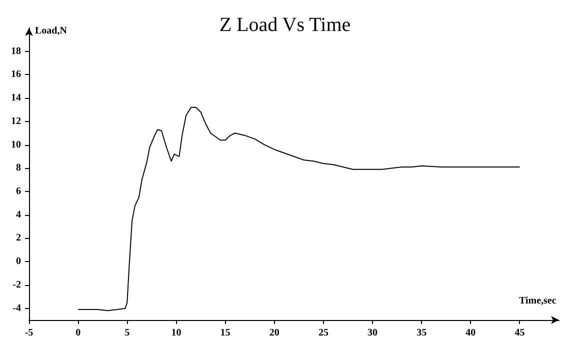  I want to click on x-tick-label: 35, so click(421, 333).